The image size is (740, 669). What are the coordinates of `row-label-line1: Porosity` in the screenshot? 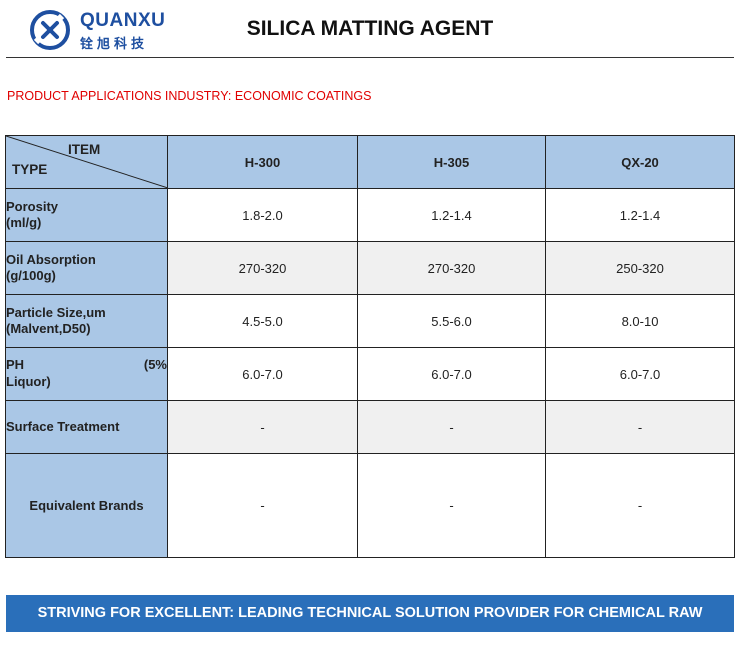 It's located at (32, 206).